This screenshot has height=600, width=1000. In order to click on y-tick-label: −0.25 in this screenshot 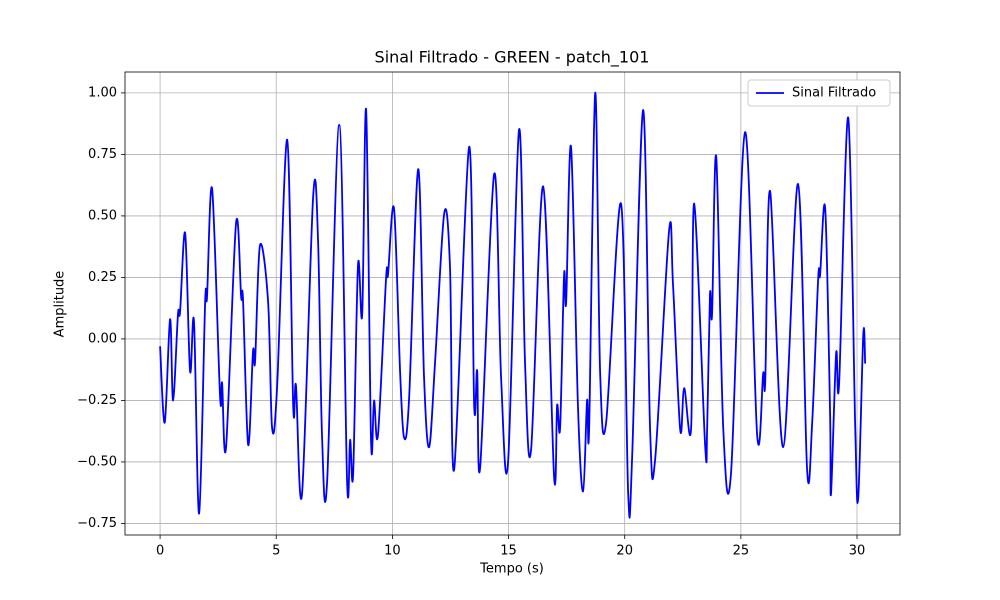, I will do `click(97, 400)`.